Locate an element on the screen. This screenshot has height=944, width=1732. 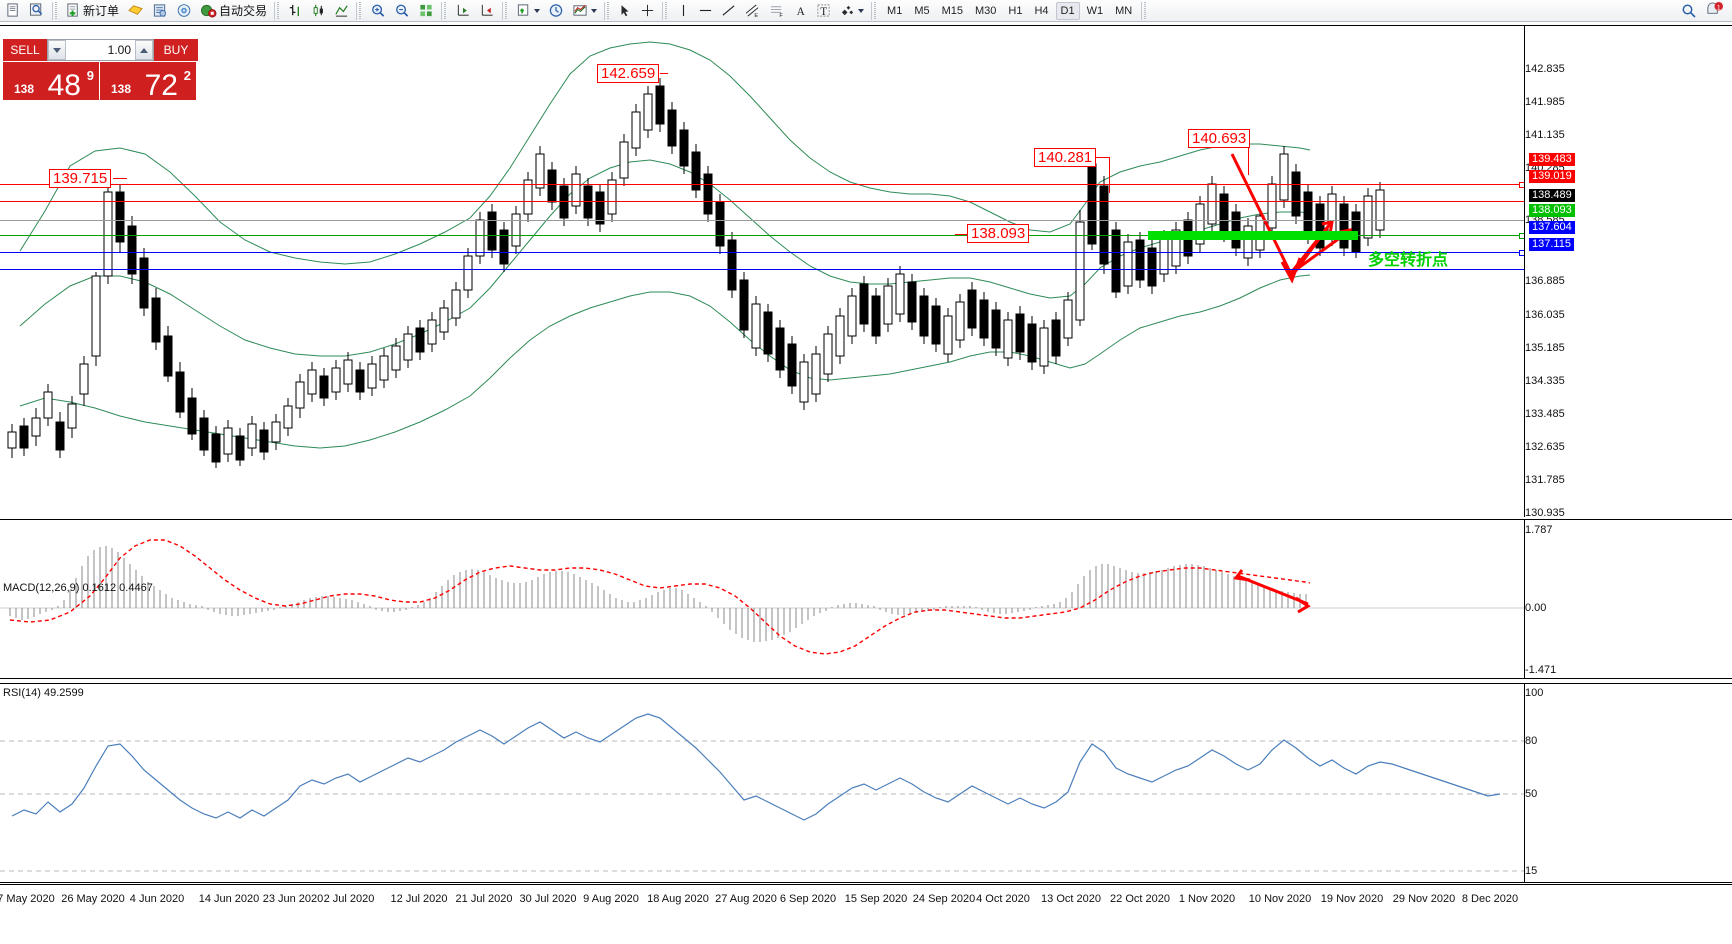
price-chip-139483: 139.483 is located at coordinates (1552, 159).